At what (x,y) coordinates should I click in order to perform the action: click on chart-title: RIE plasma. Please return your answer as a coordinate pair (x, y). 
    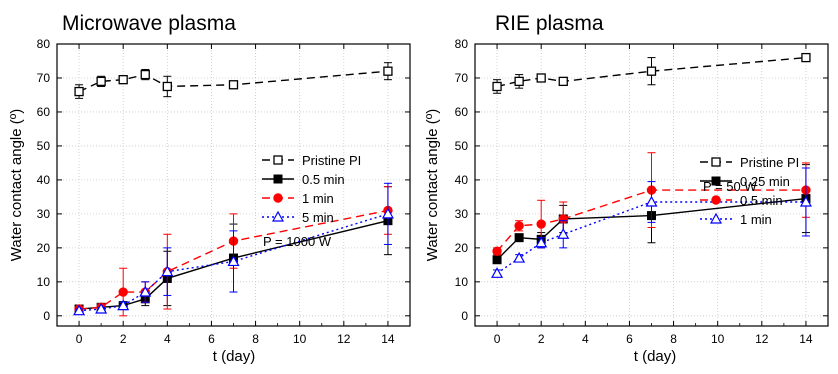
    Looking at the image, I should click on (549, 23).